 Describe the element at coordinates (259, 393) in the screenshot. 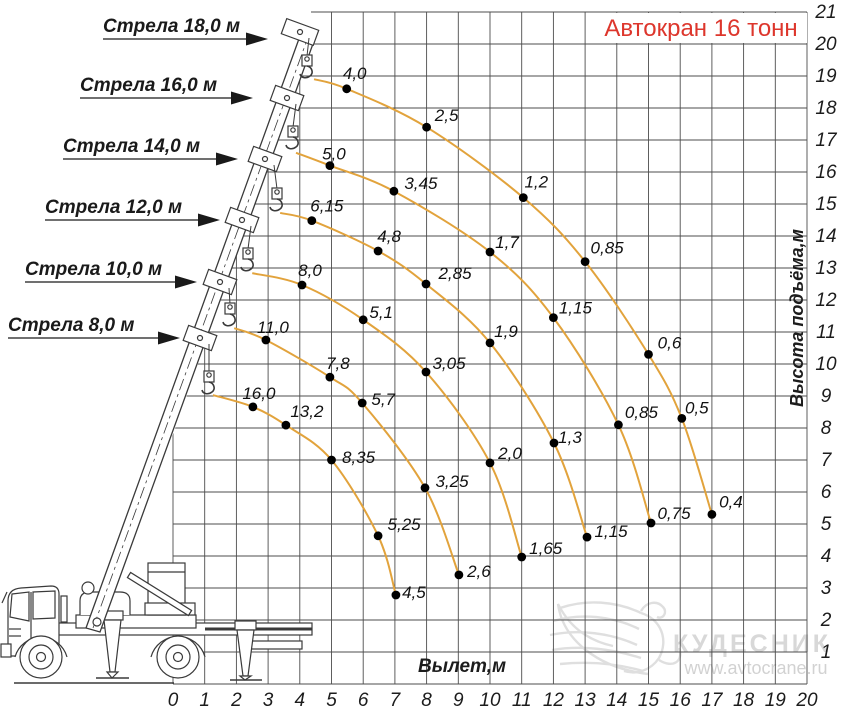

I see `load-value-label: 16,0` at that location.